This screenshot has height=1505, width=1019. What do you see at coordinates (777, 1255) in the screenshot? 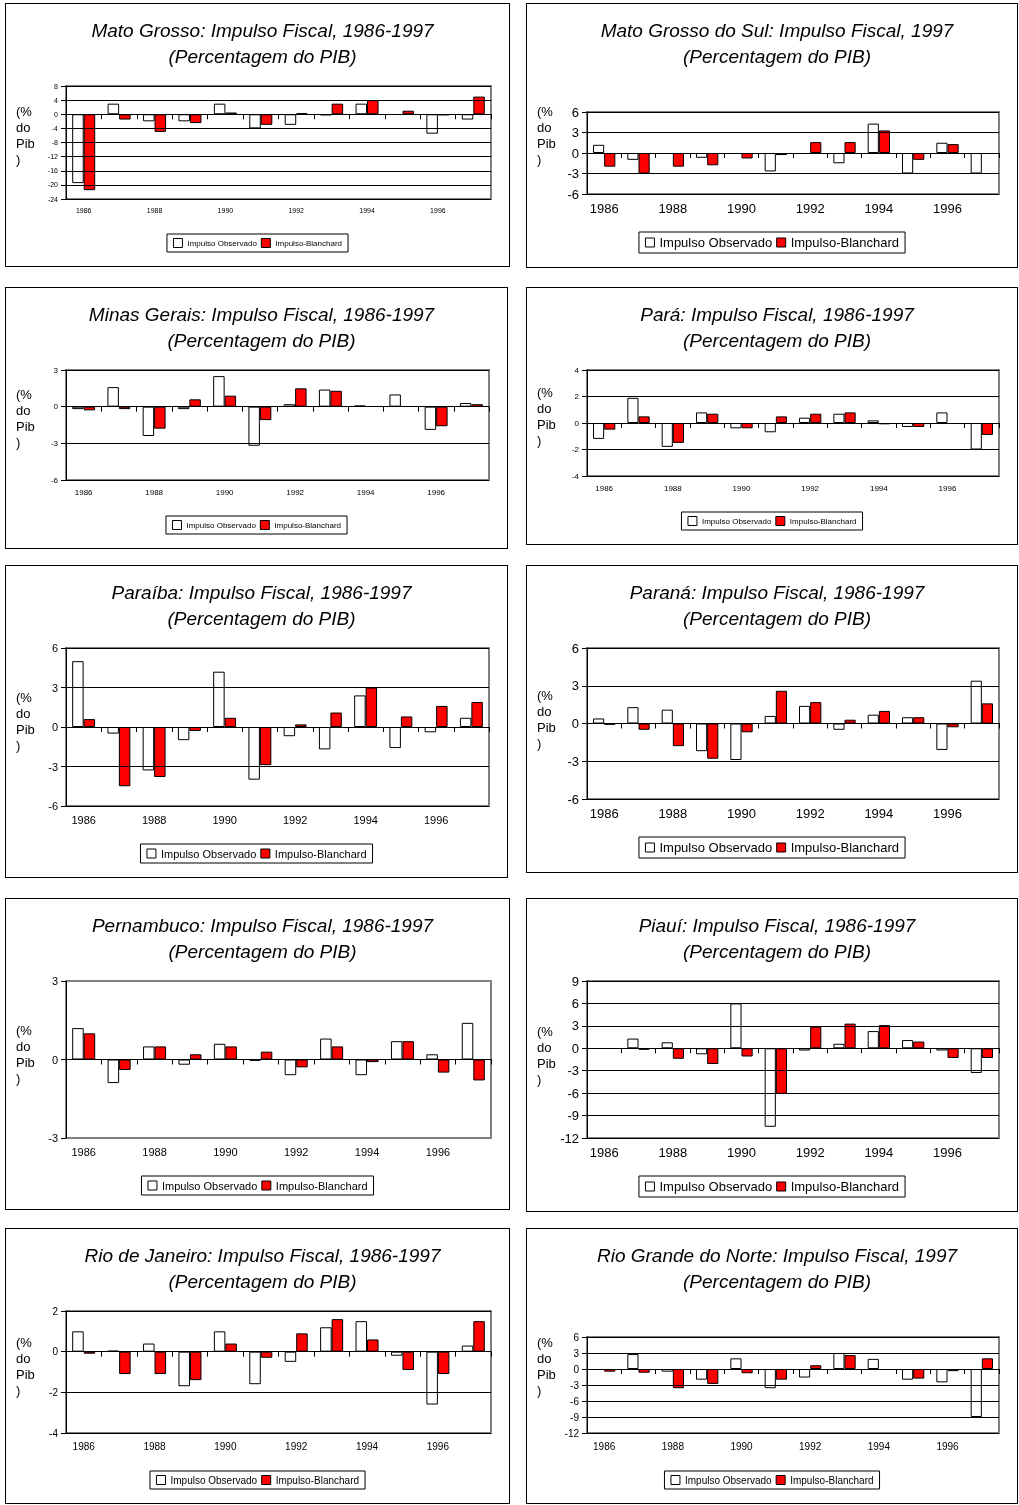
I see `chart-title: Rio Grande do Norte: Impulso Fiscal, 1997` at bounding box center [777, 1255].